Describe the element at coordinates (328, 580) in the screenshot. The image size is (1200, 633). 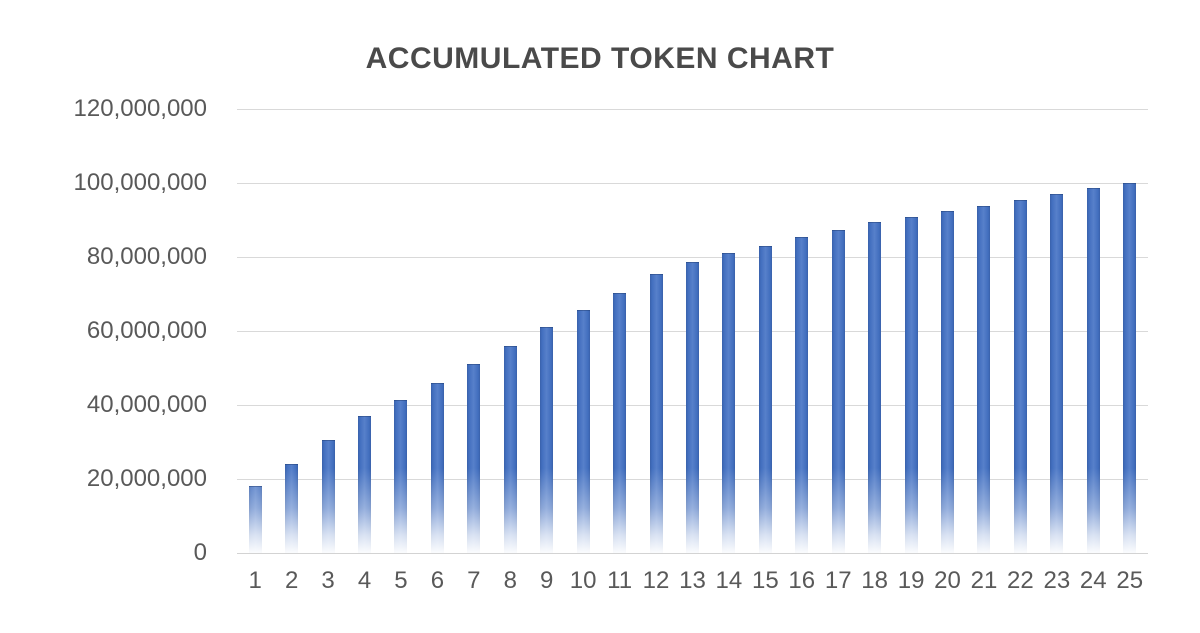
I see `x-tick-label: 3` at that location.